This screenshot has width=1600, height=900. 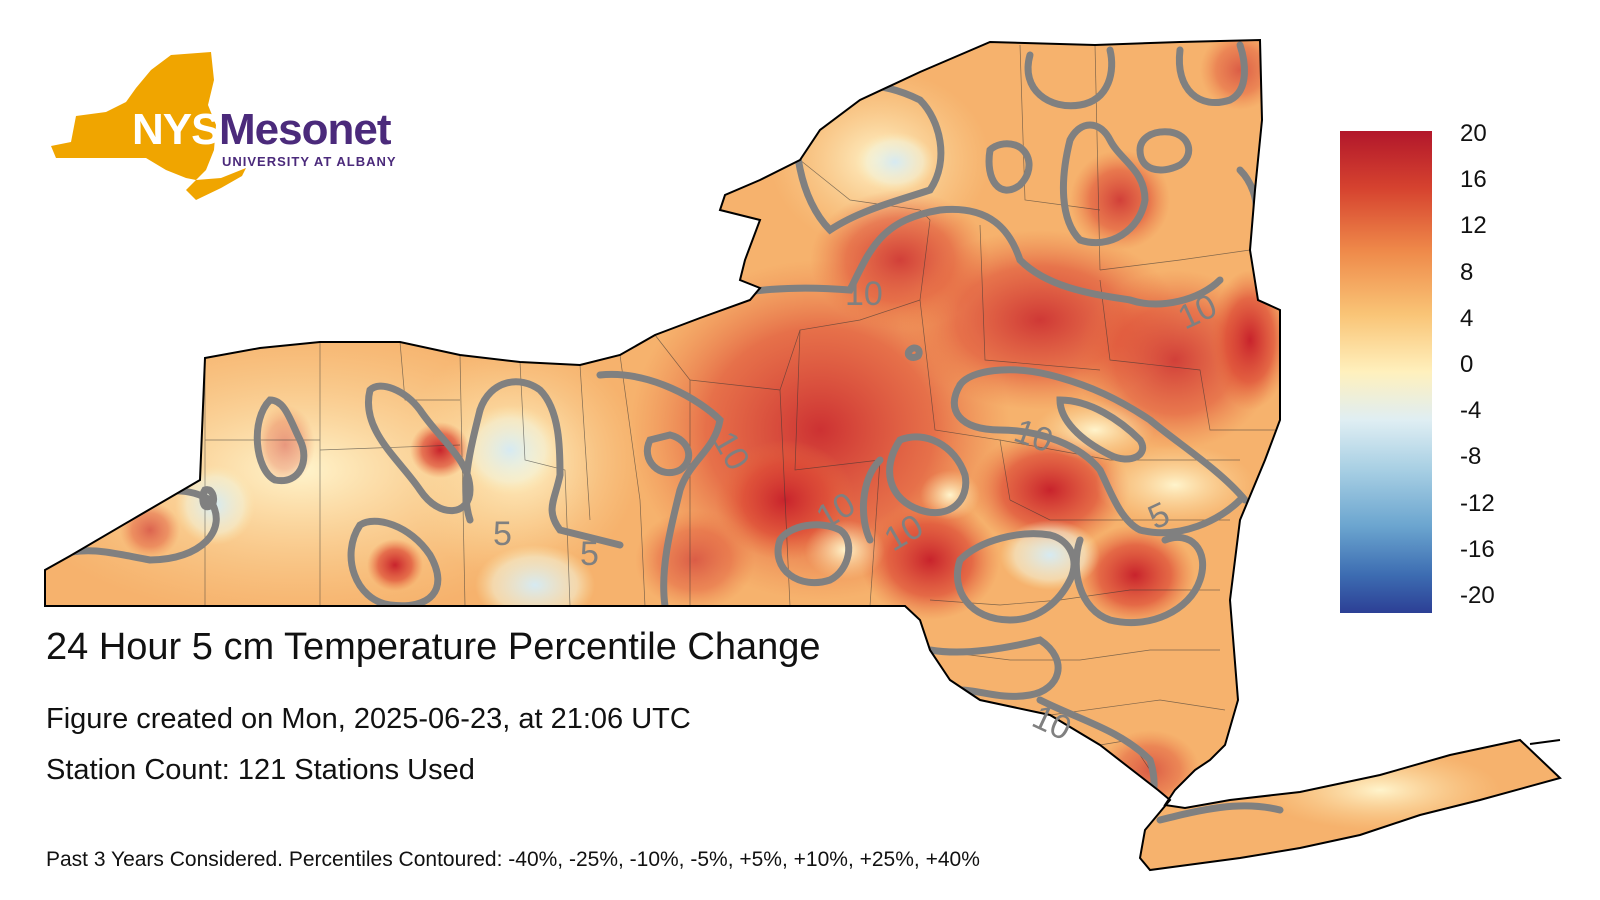 What do you see at coordinates (1473, 133) in the screenshot?
I see `colorbar-tick-label: 20` at bounding box center [1473, 133].